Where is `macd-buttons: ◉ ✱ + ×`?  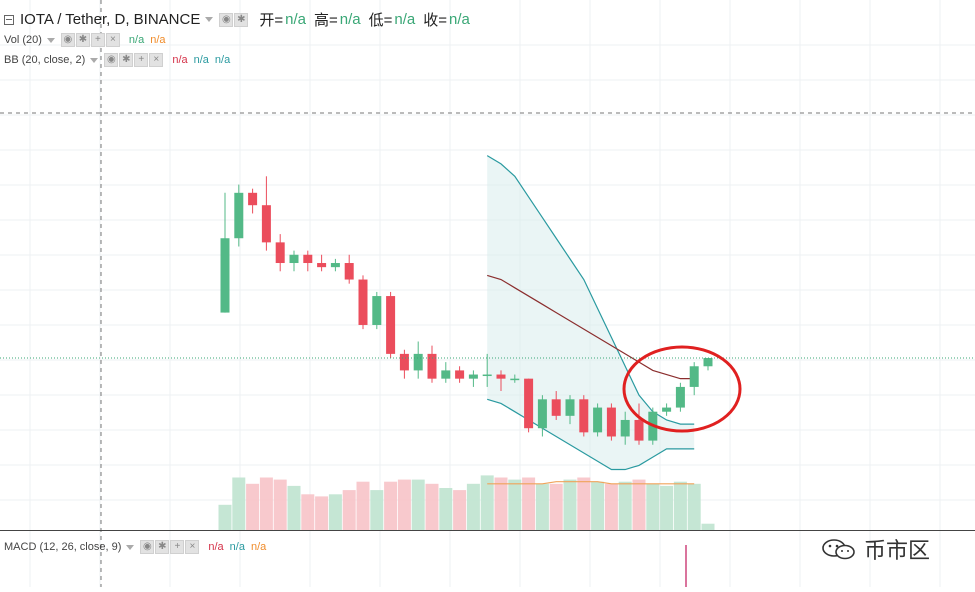 macd-buttons: ◉ ✱ + × is located at coordinates (170, 547).